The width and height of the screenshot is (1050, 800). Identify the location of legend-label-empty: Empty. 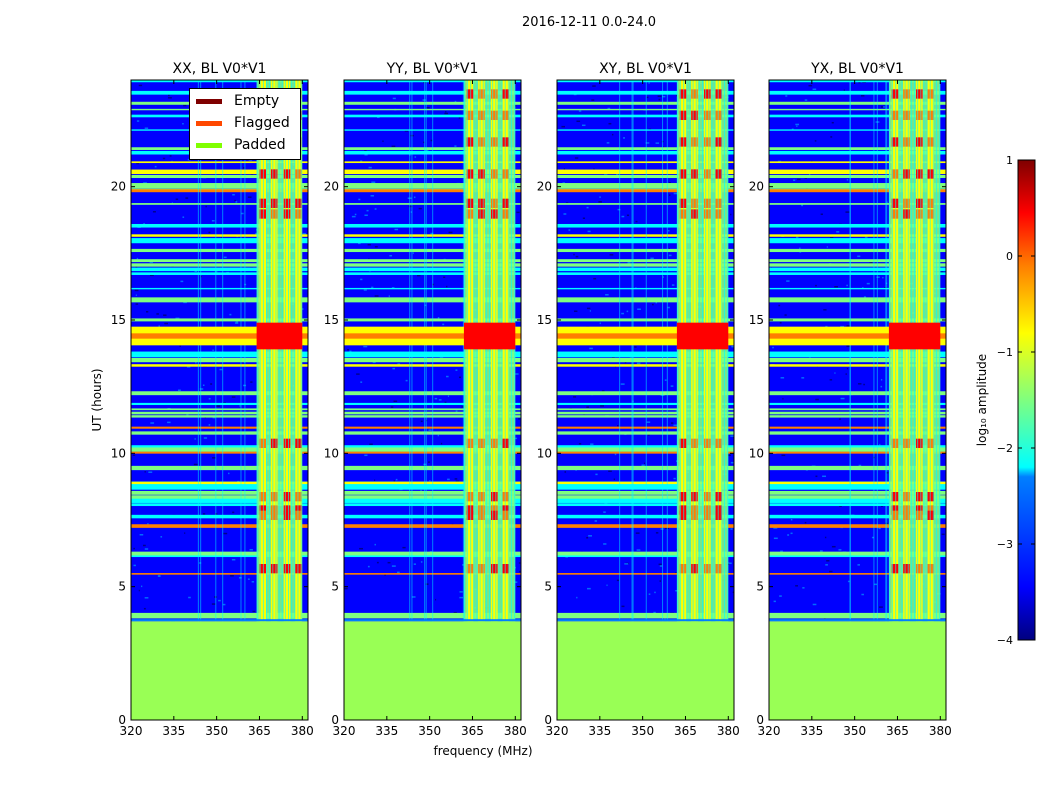
(257, 101).